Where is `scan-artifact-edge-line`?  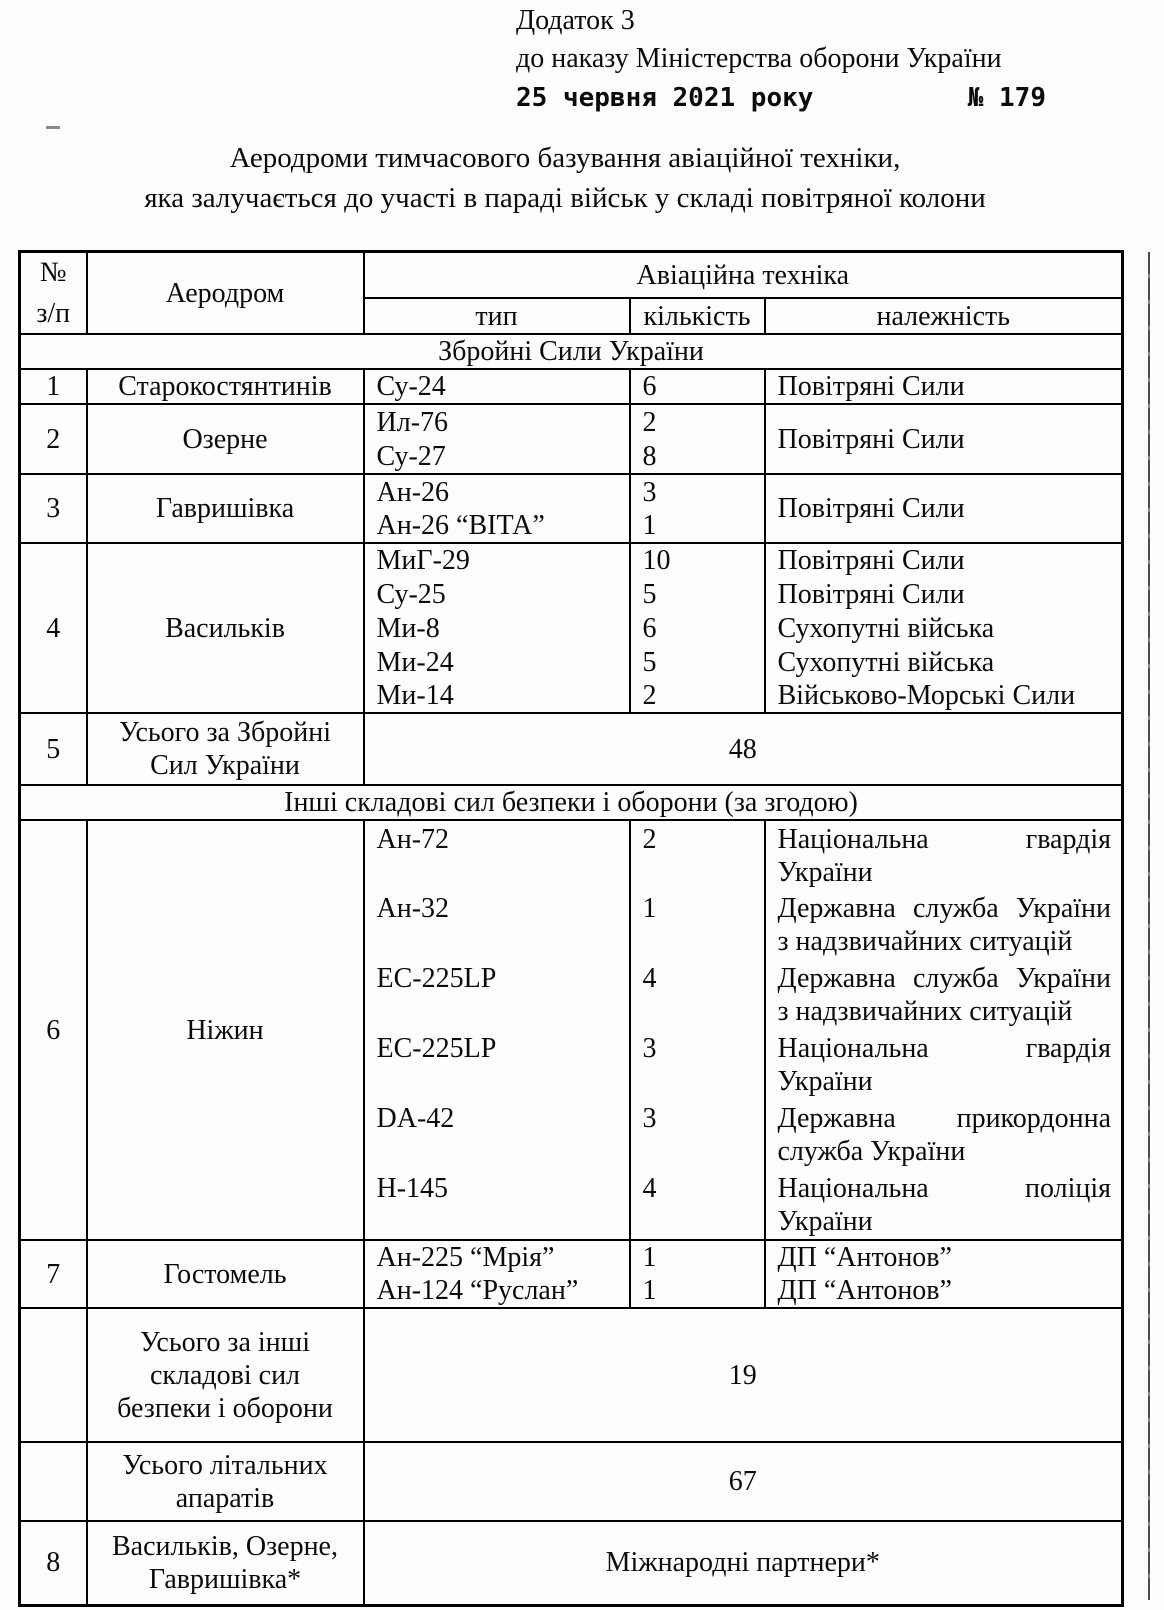
scan-artifact-edge-line is located at coordinates (1149, 926).